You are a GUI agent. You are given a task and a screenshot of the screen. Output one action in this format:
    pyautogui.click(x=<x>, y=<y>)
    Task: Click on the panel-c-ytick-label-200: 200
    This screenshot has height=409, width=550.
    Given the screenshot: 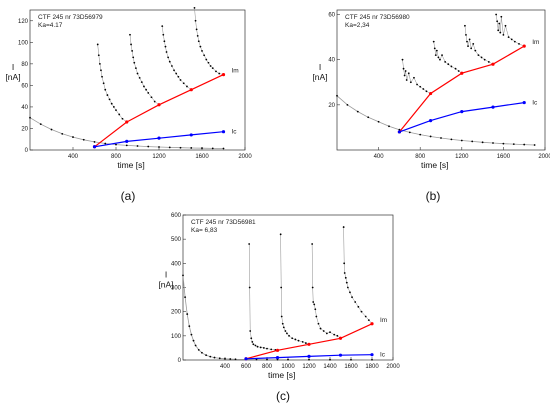 What is the action you would take?
    pyautogui.click(x=176, y=313)
    